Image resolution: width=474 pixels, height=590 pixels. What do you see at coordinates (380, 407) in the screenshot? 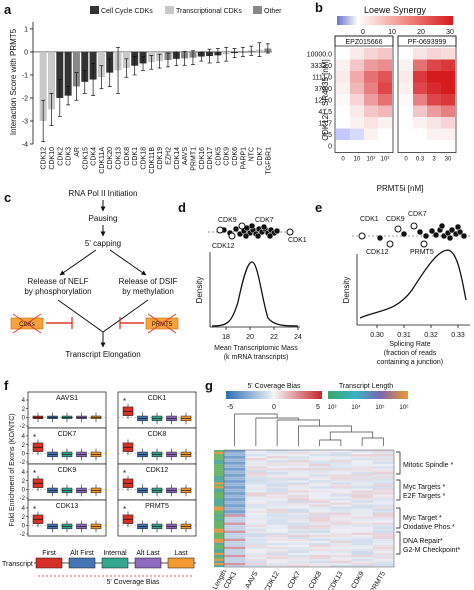
I see `g-length-tick: 10⁵` at bounding box center [380, 407].